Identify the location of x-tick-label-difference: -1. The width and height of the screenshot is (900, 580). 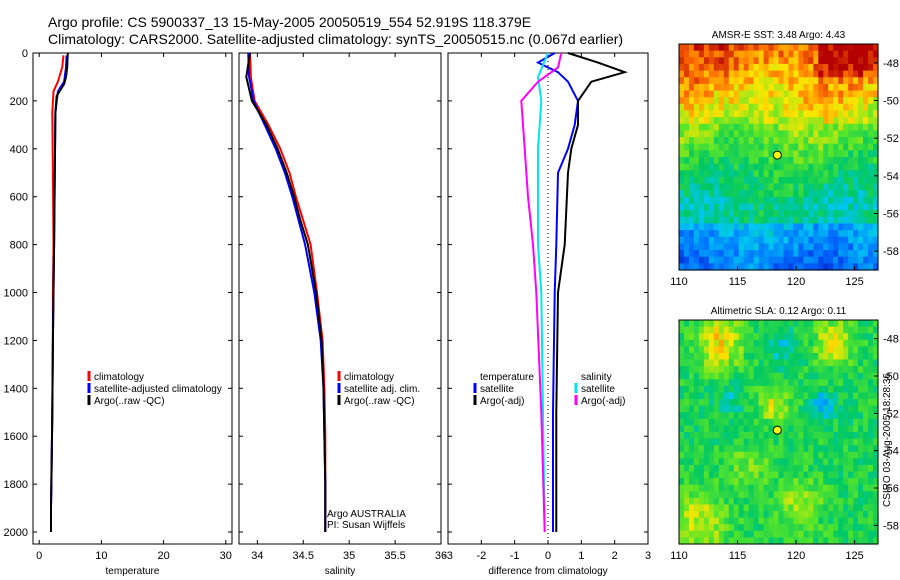
(515, 556).